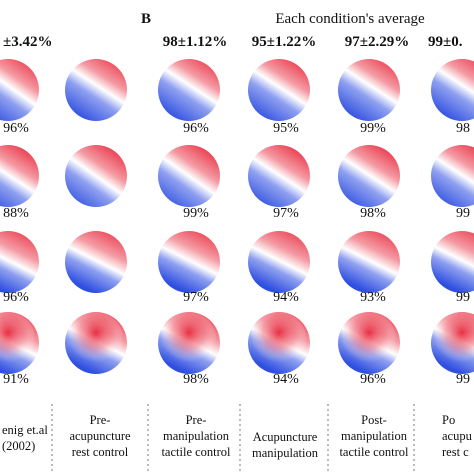 The image size is (474, 474). I want to click on percentage-r4-c3: 98%, so click(196, 379).